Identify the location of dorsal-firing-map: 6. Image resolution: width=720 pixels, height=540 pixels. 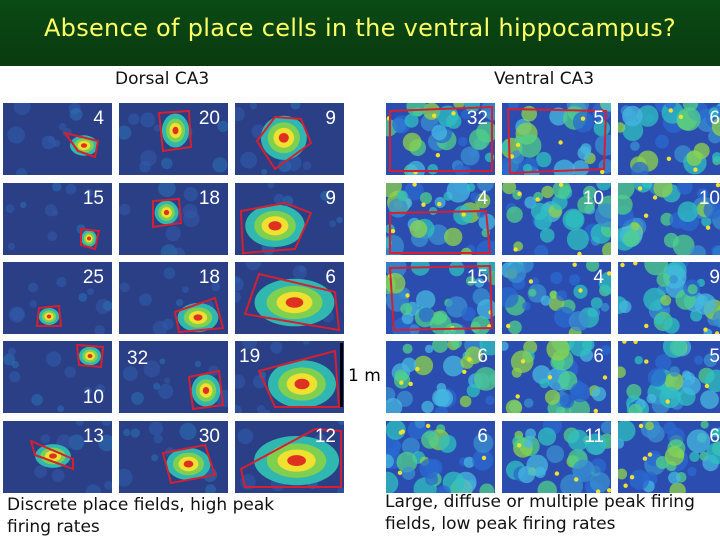
(289, 298).